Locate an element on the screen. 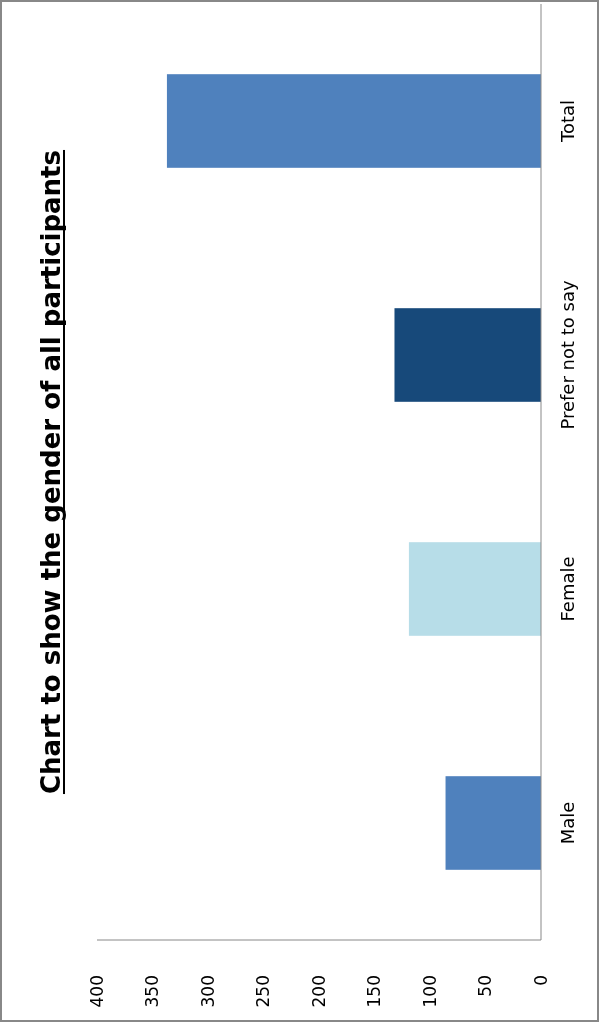 This screenshot has width=601, height=1034. x-tick-label: 300 is located at coordinates (207, 991).